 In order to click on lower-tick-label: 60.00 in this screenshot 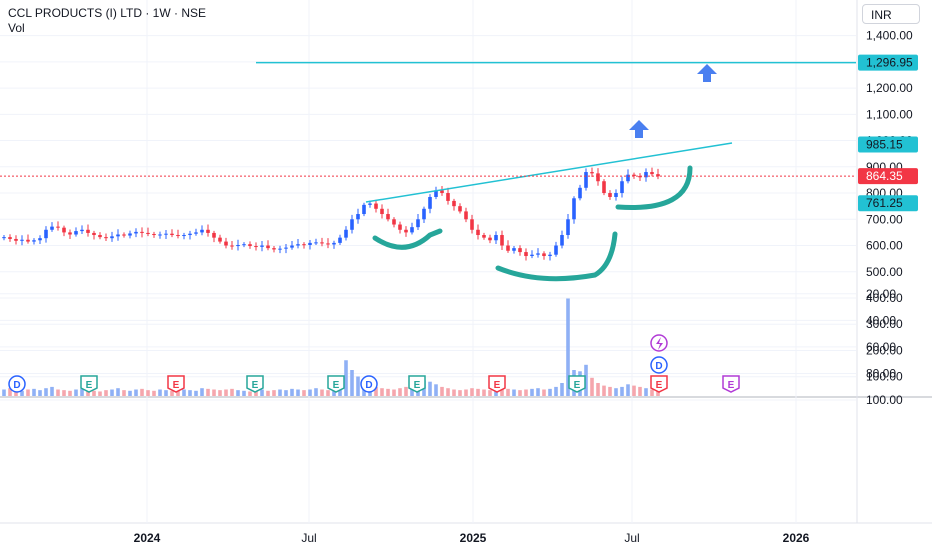, I will do `click(881, 347)`.